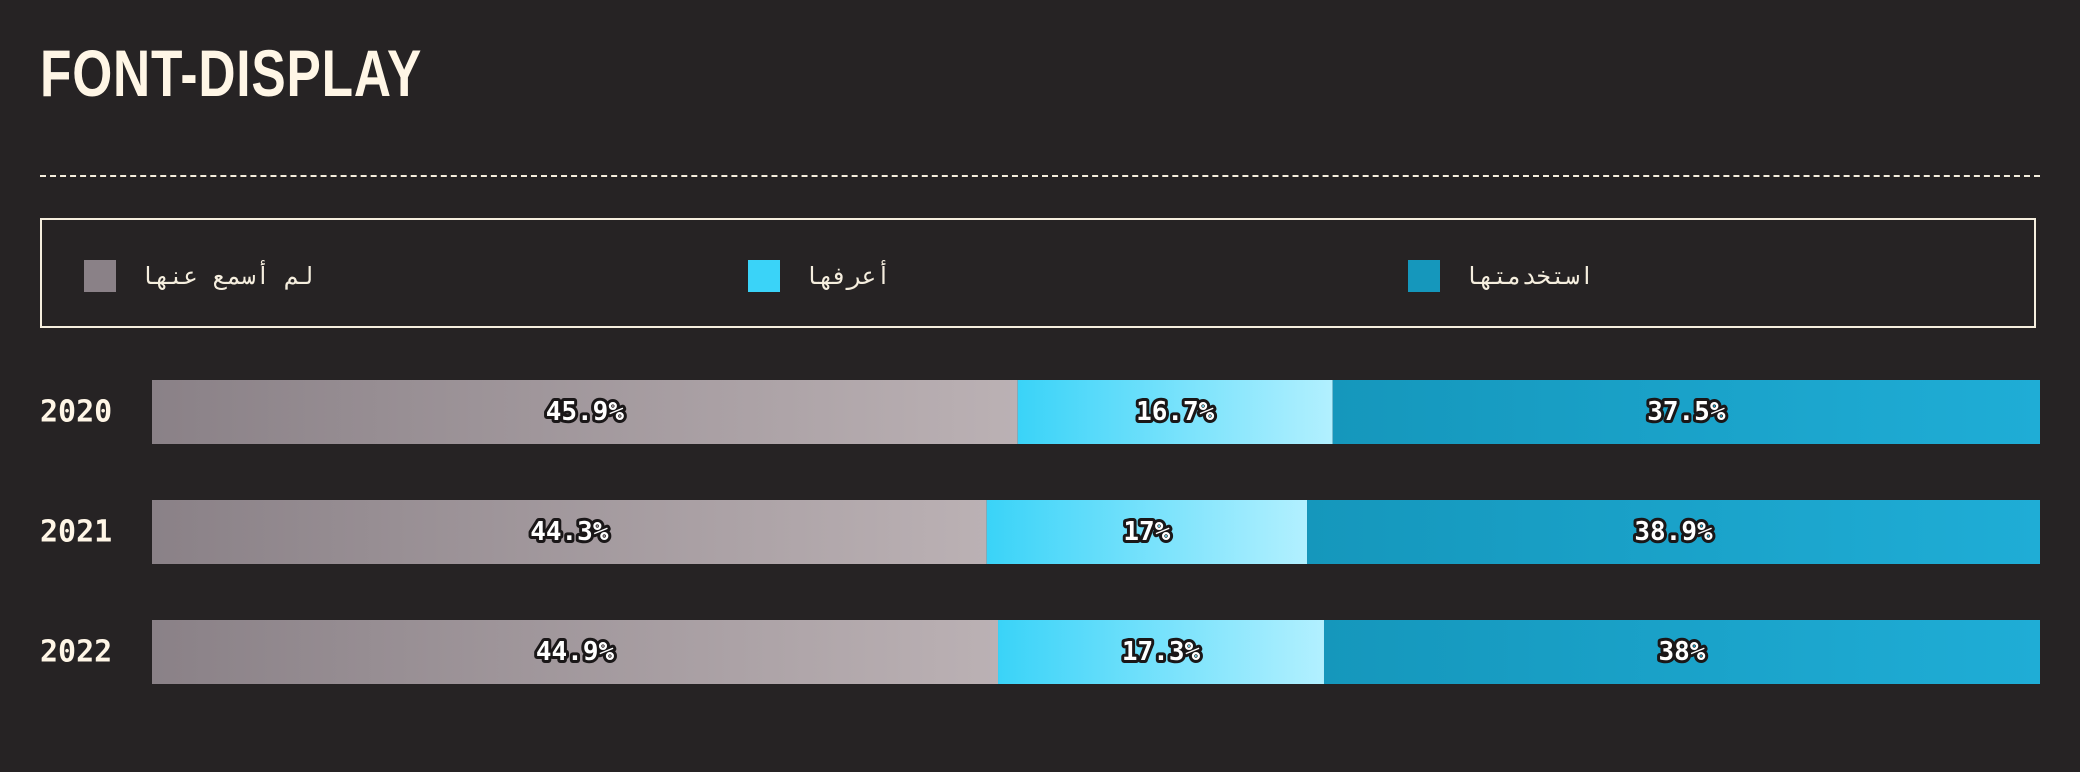 The width and height of the screenshot is (2080, 772). I want to click on data-label-2020-1: 16.7%, so click(1175, 412).